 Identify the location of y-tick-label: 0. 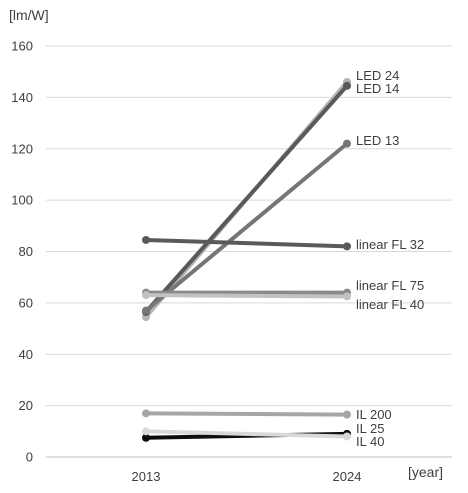
(29, 457).